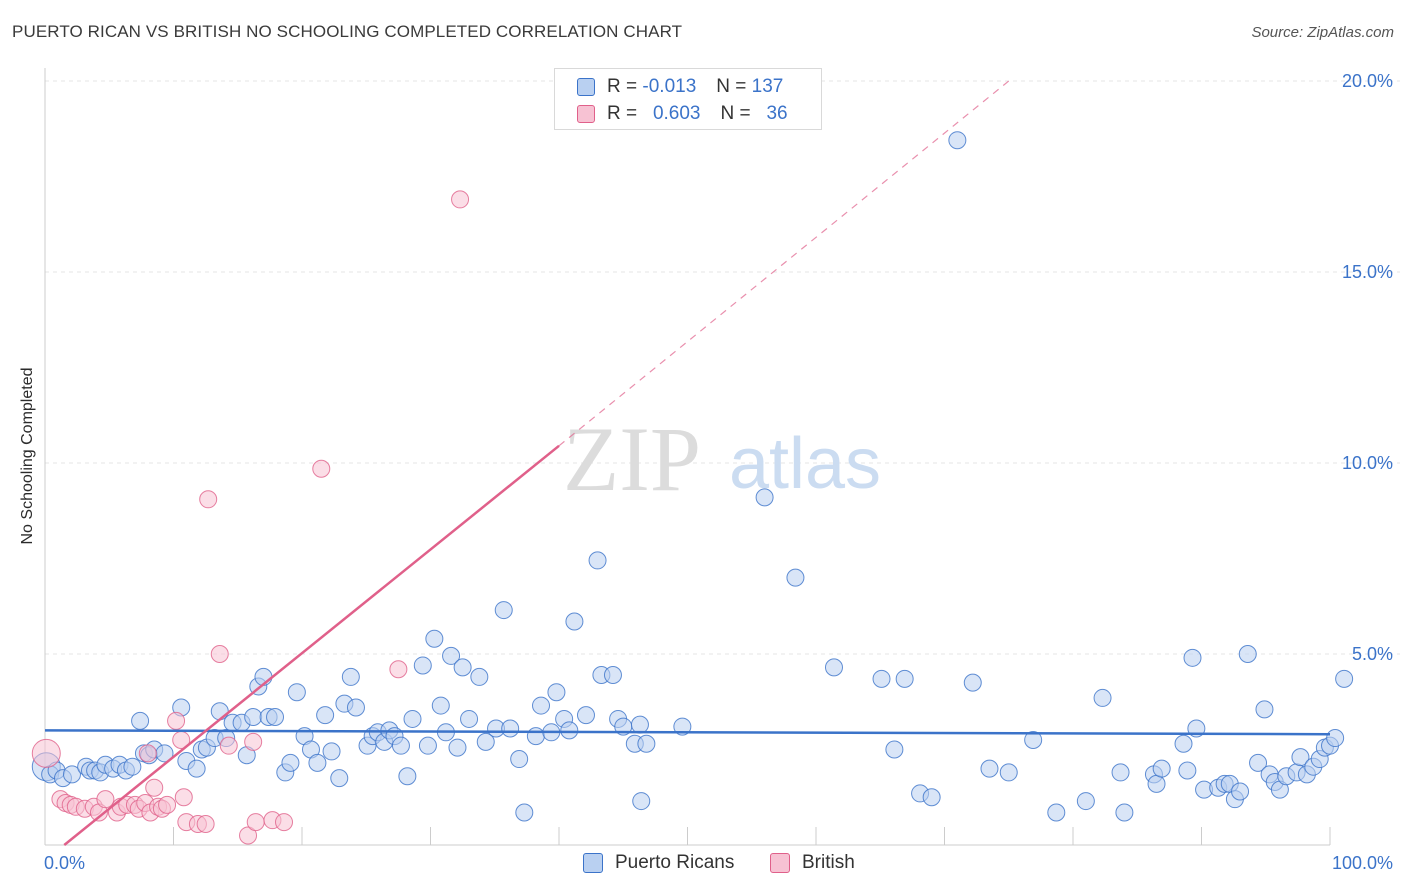 The width and height of the screenshot is (1406, 892). What do you see at coordinates (1322, 32) in the screenshot?
I see `source-label: Source: ZipAtlas.com` at bounding box center [1322, 32].